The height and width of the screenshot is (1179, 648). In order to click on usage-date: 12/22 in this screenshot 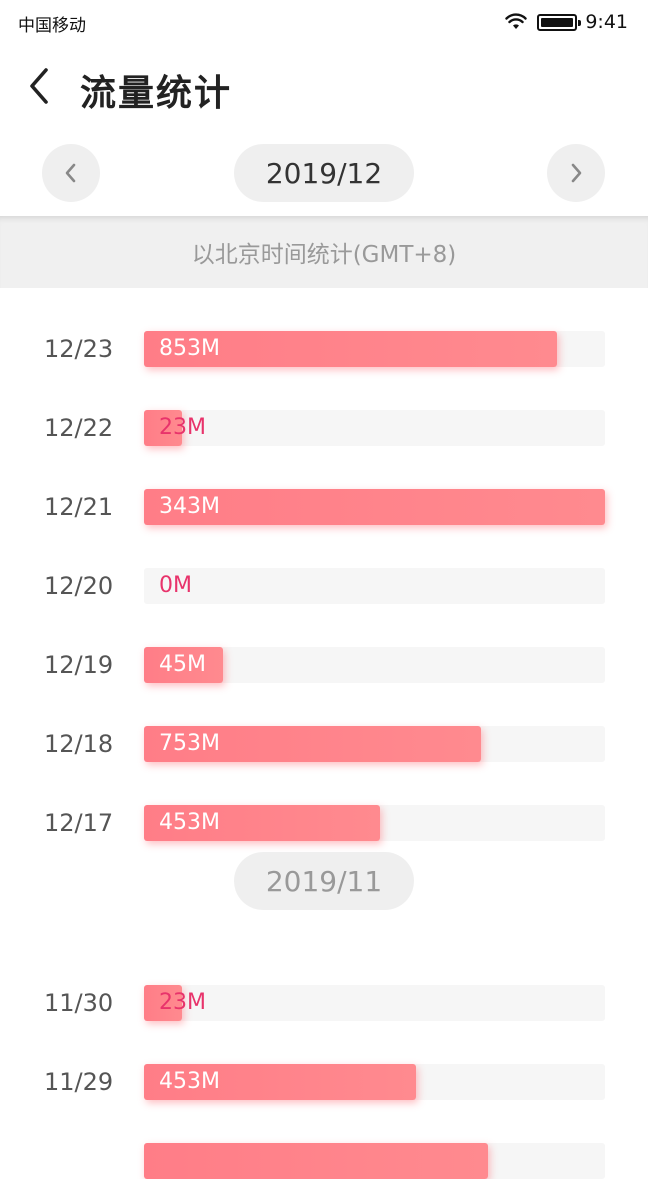, I will do `click(79, 428)`.